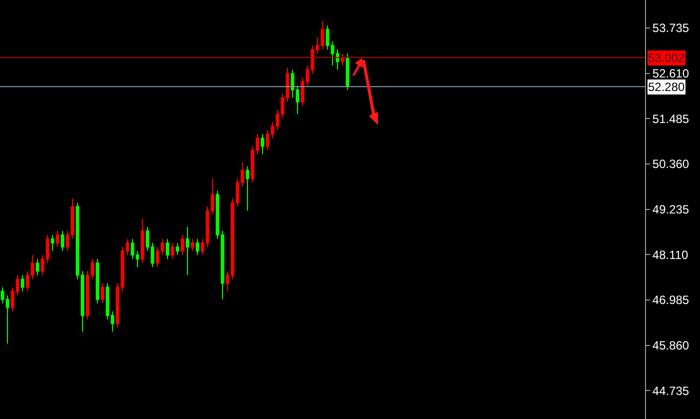 Image resolution: width=700 pixels, height=419 pixels. I want to click on y-tick-label: 49.235, so click(671, 209).